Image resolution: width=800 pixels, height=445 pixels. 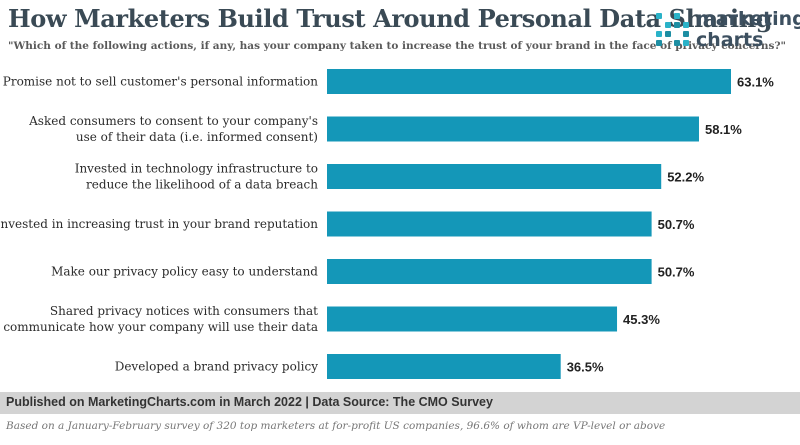 What do you see at coordinates (723, 129) in the screenshot?
I see `value-label: 58.1%` at bounding box center [723, 129].